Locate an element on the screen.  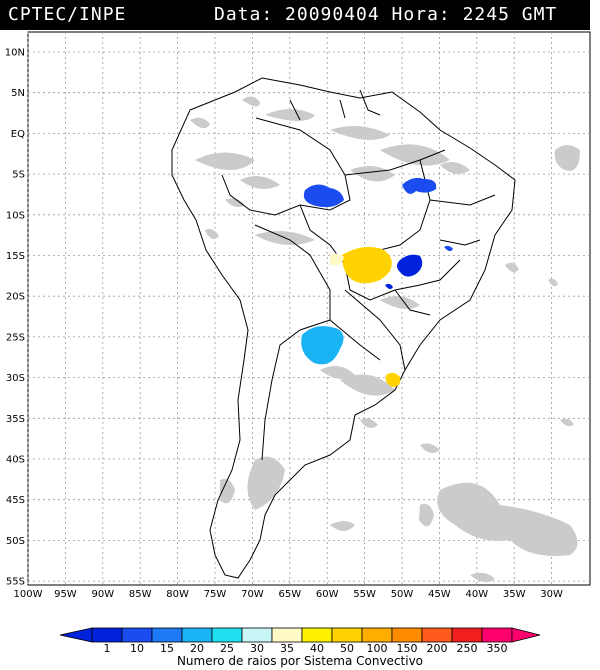
colorbar-boxes is located at coordinates (300, 635).